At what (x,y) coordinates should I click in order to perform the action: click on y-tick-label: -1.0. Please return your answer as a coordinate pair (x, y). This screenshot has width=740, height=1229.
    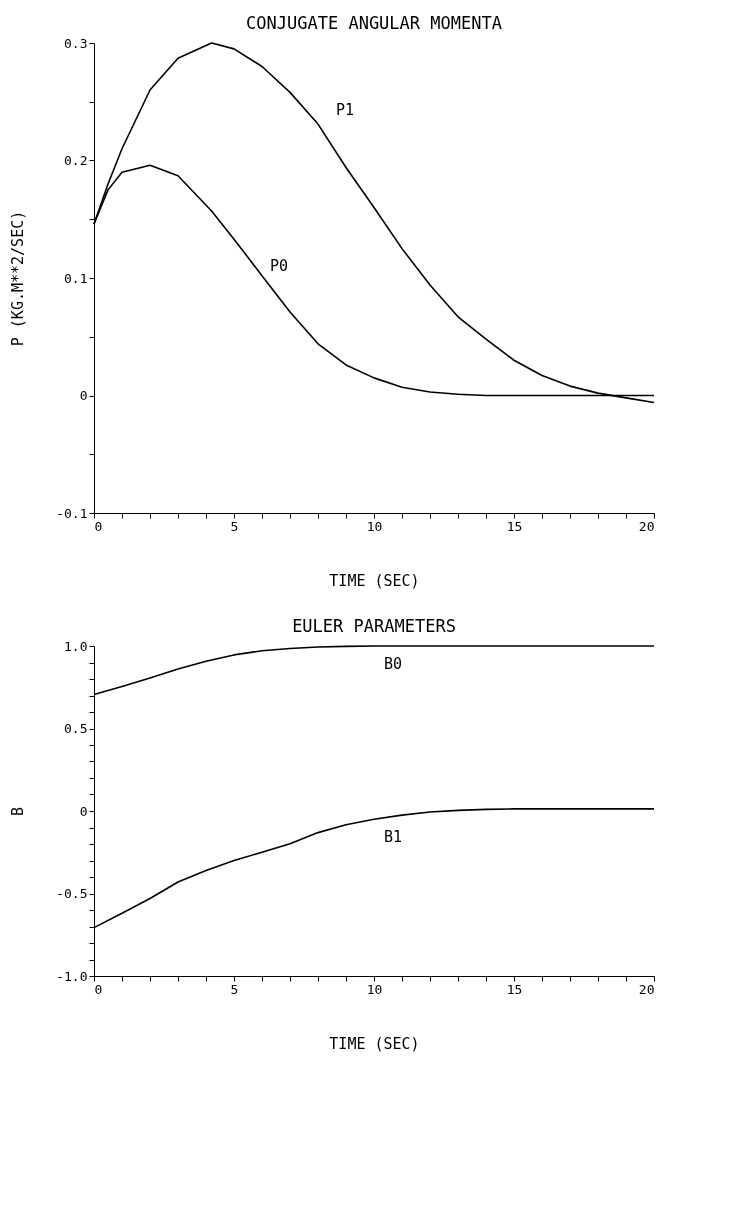
    Looking at the image, I should click on (72, 976).